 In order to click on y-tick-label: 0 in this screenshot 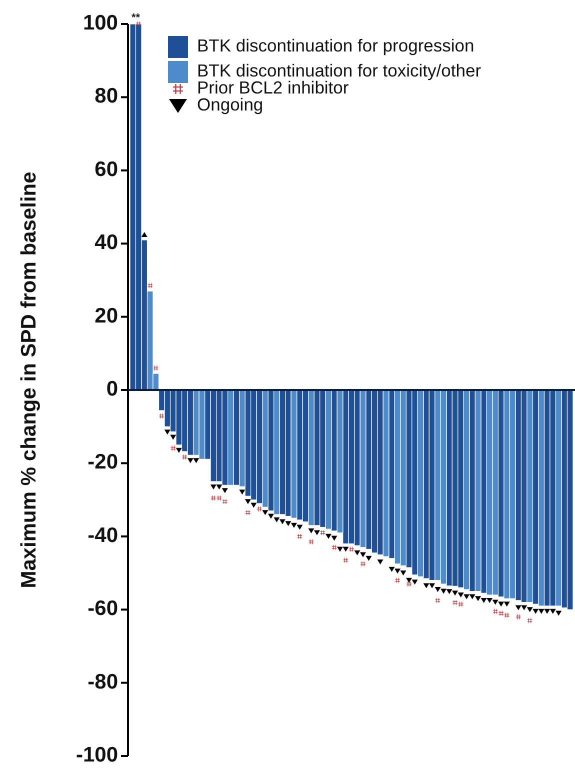, I will do `click(112, 389)`.